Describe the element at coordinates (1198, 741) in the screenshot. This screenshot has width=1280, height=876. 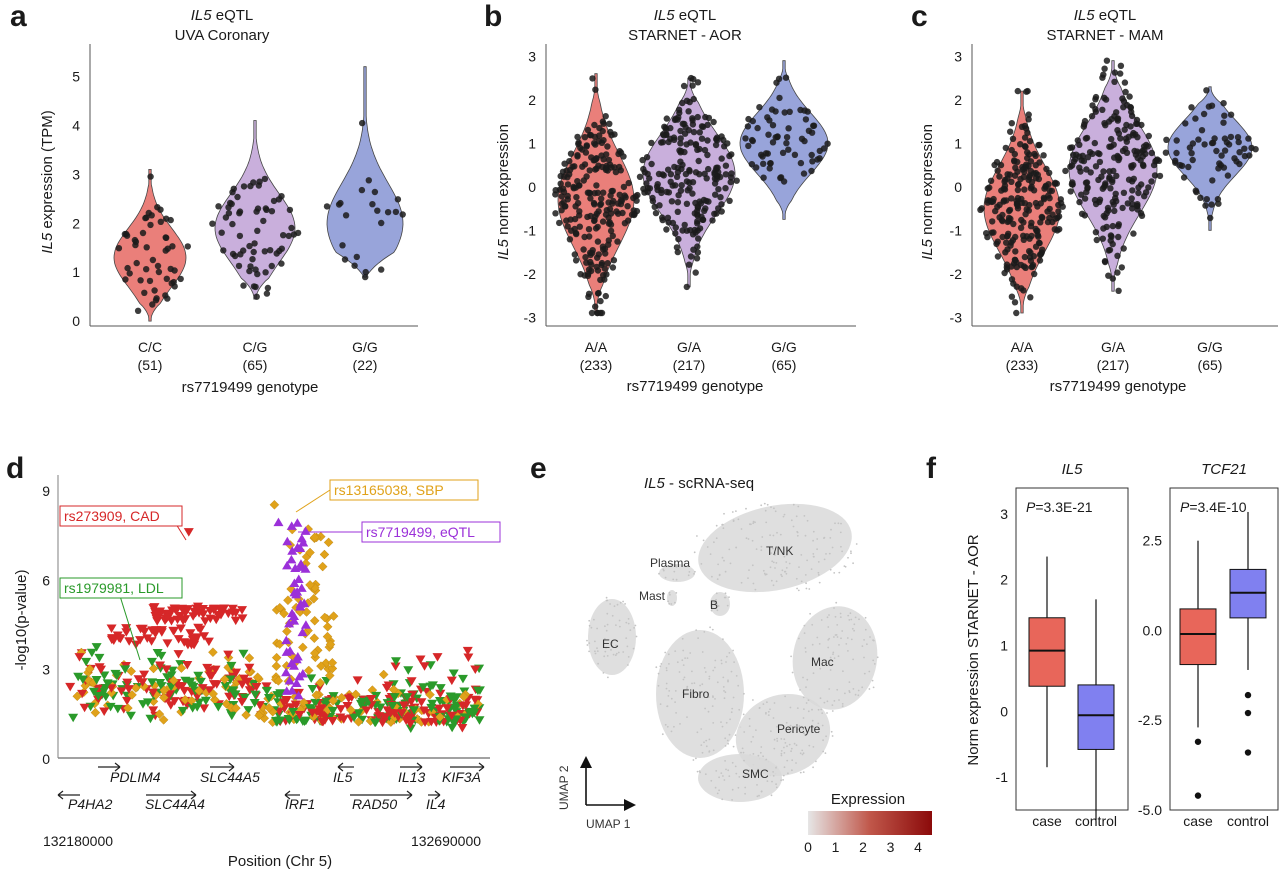
I see `box-outlier` at that location.